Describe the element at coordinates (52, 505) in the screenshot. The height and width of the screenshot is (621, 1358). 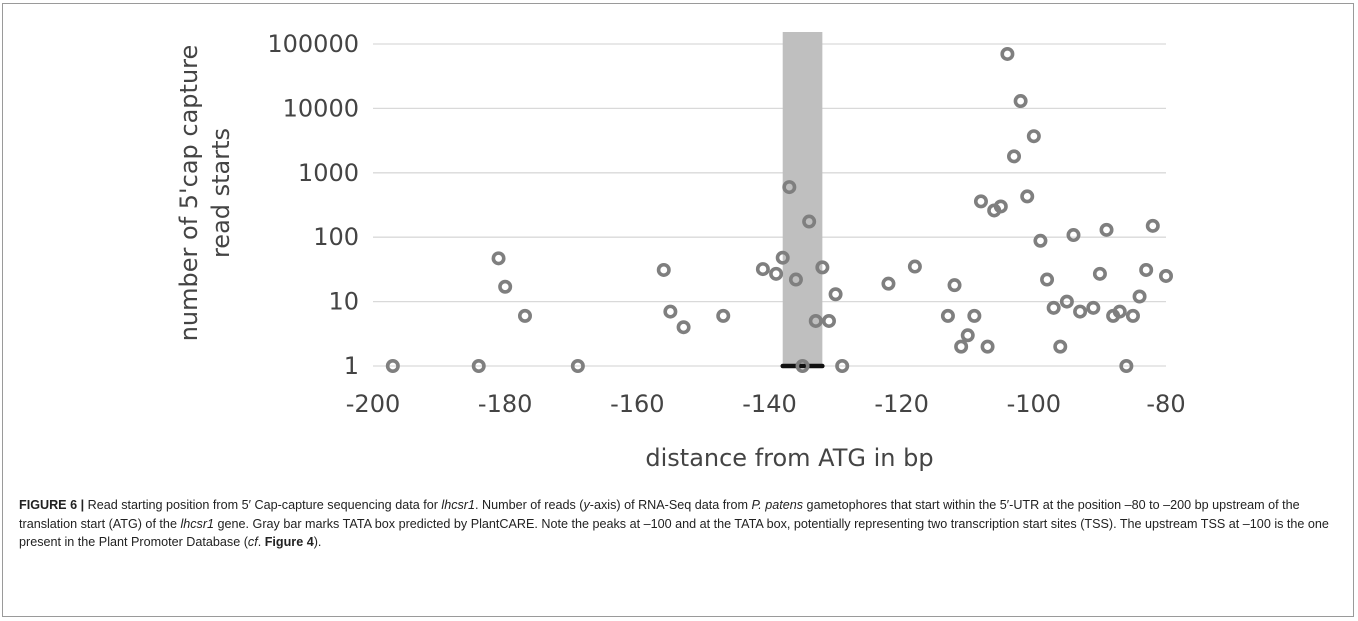
I see `caption-figure-label: FIGURE 6 |` at that location.